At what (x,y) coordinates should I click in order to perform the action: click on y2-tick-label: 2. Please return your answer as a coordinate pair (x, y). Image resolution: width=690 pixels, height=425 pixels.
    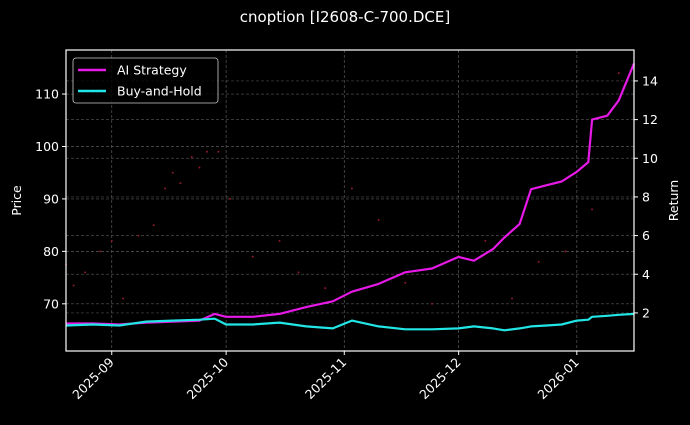
    Looking at the image, I should click on (646, 312).